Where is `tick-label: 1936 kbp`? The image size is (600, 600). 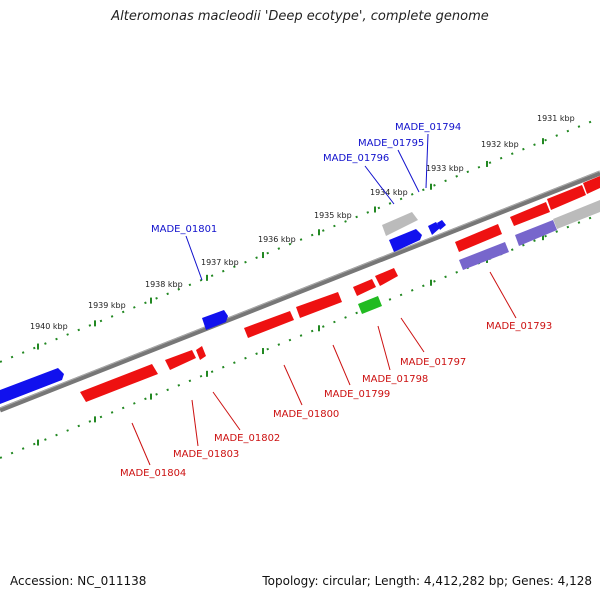
tick-label: 1936 kbp is located at coordinates (277, 239).